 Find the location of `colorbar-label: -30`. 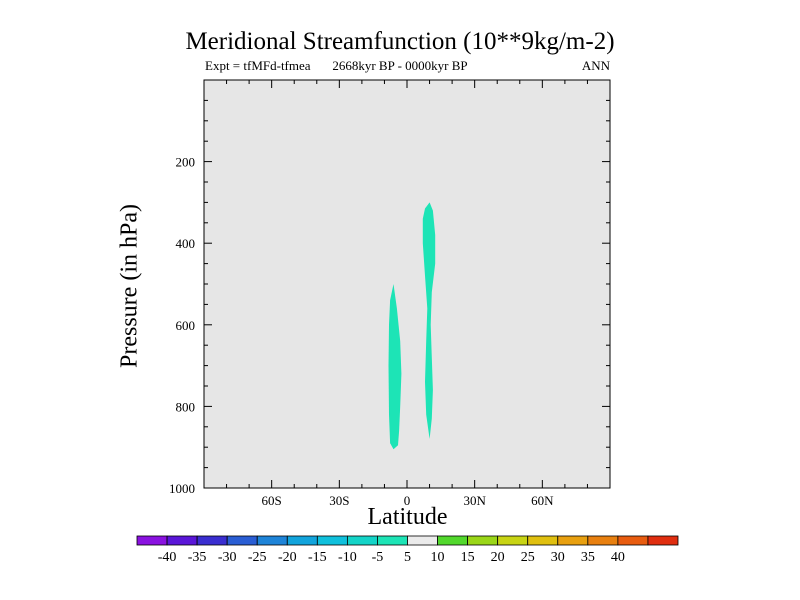

colorbar-label: -30 is located at coordinates (227, 557).